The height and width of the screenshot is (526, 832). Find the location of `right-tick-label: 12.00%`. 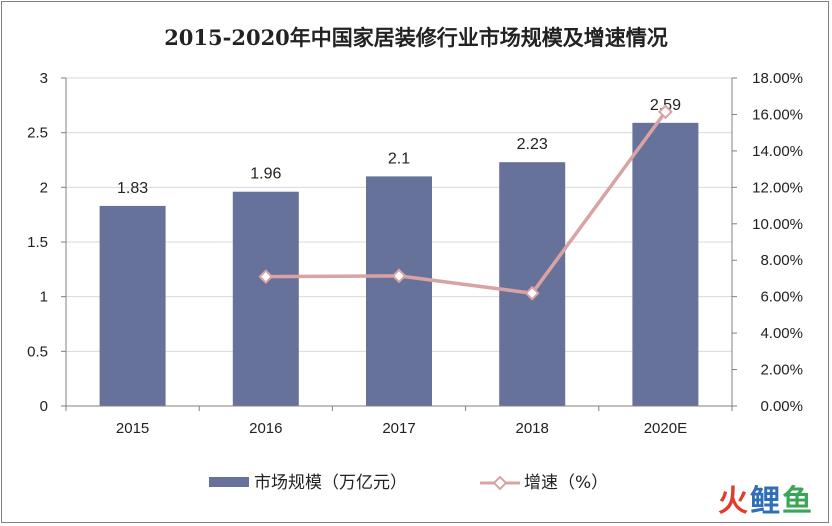

right-tick-label: 12.00% is located at coordinates (777, 187).